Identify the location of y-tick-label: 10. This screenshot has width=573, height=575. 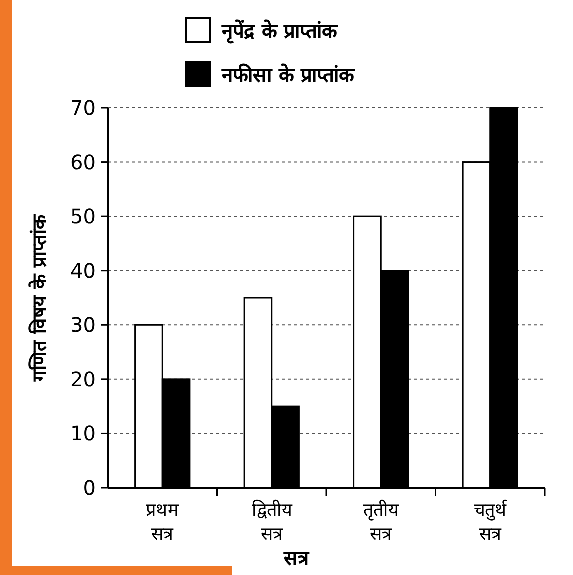
(83, 434).